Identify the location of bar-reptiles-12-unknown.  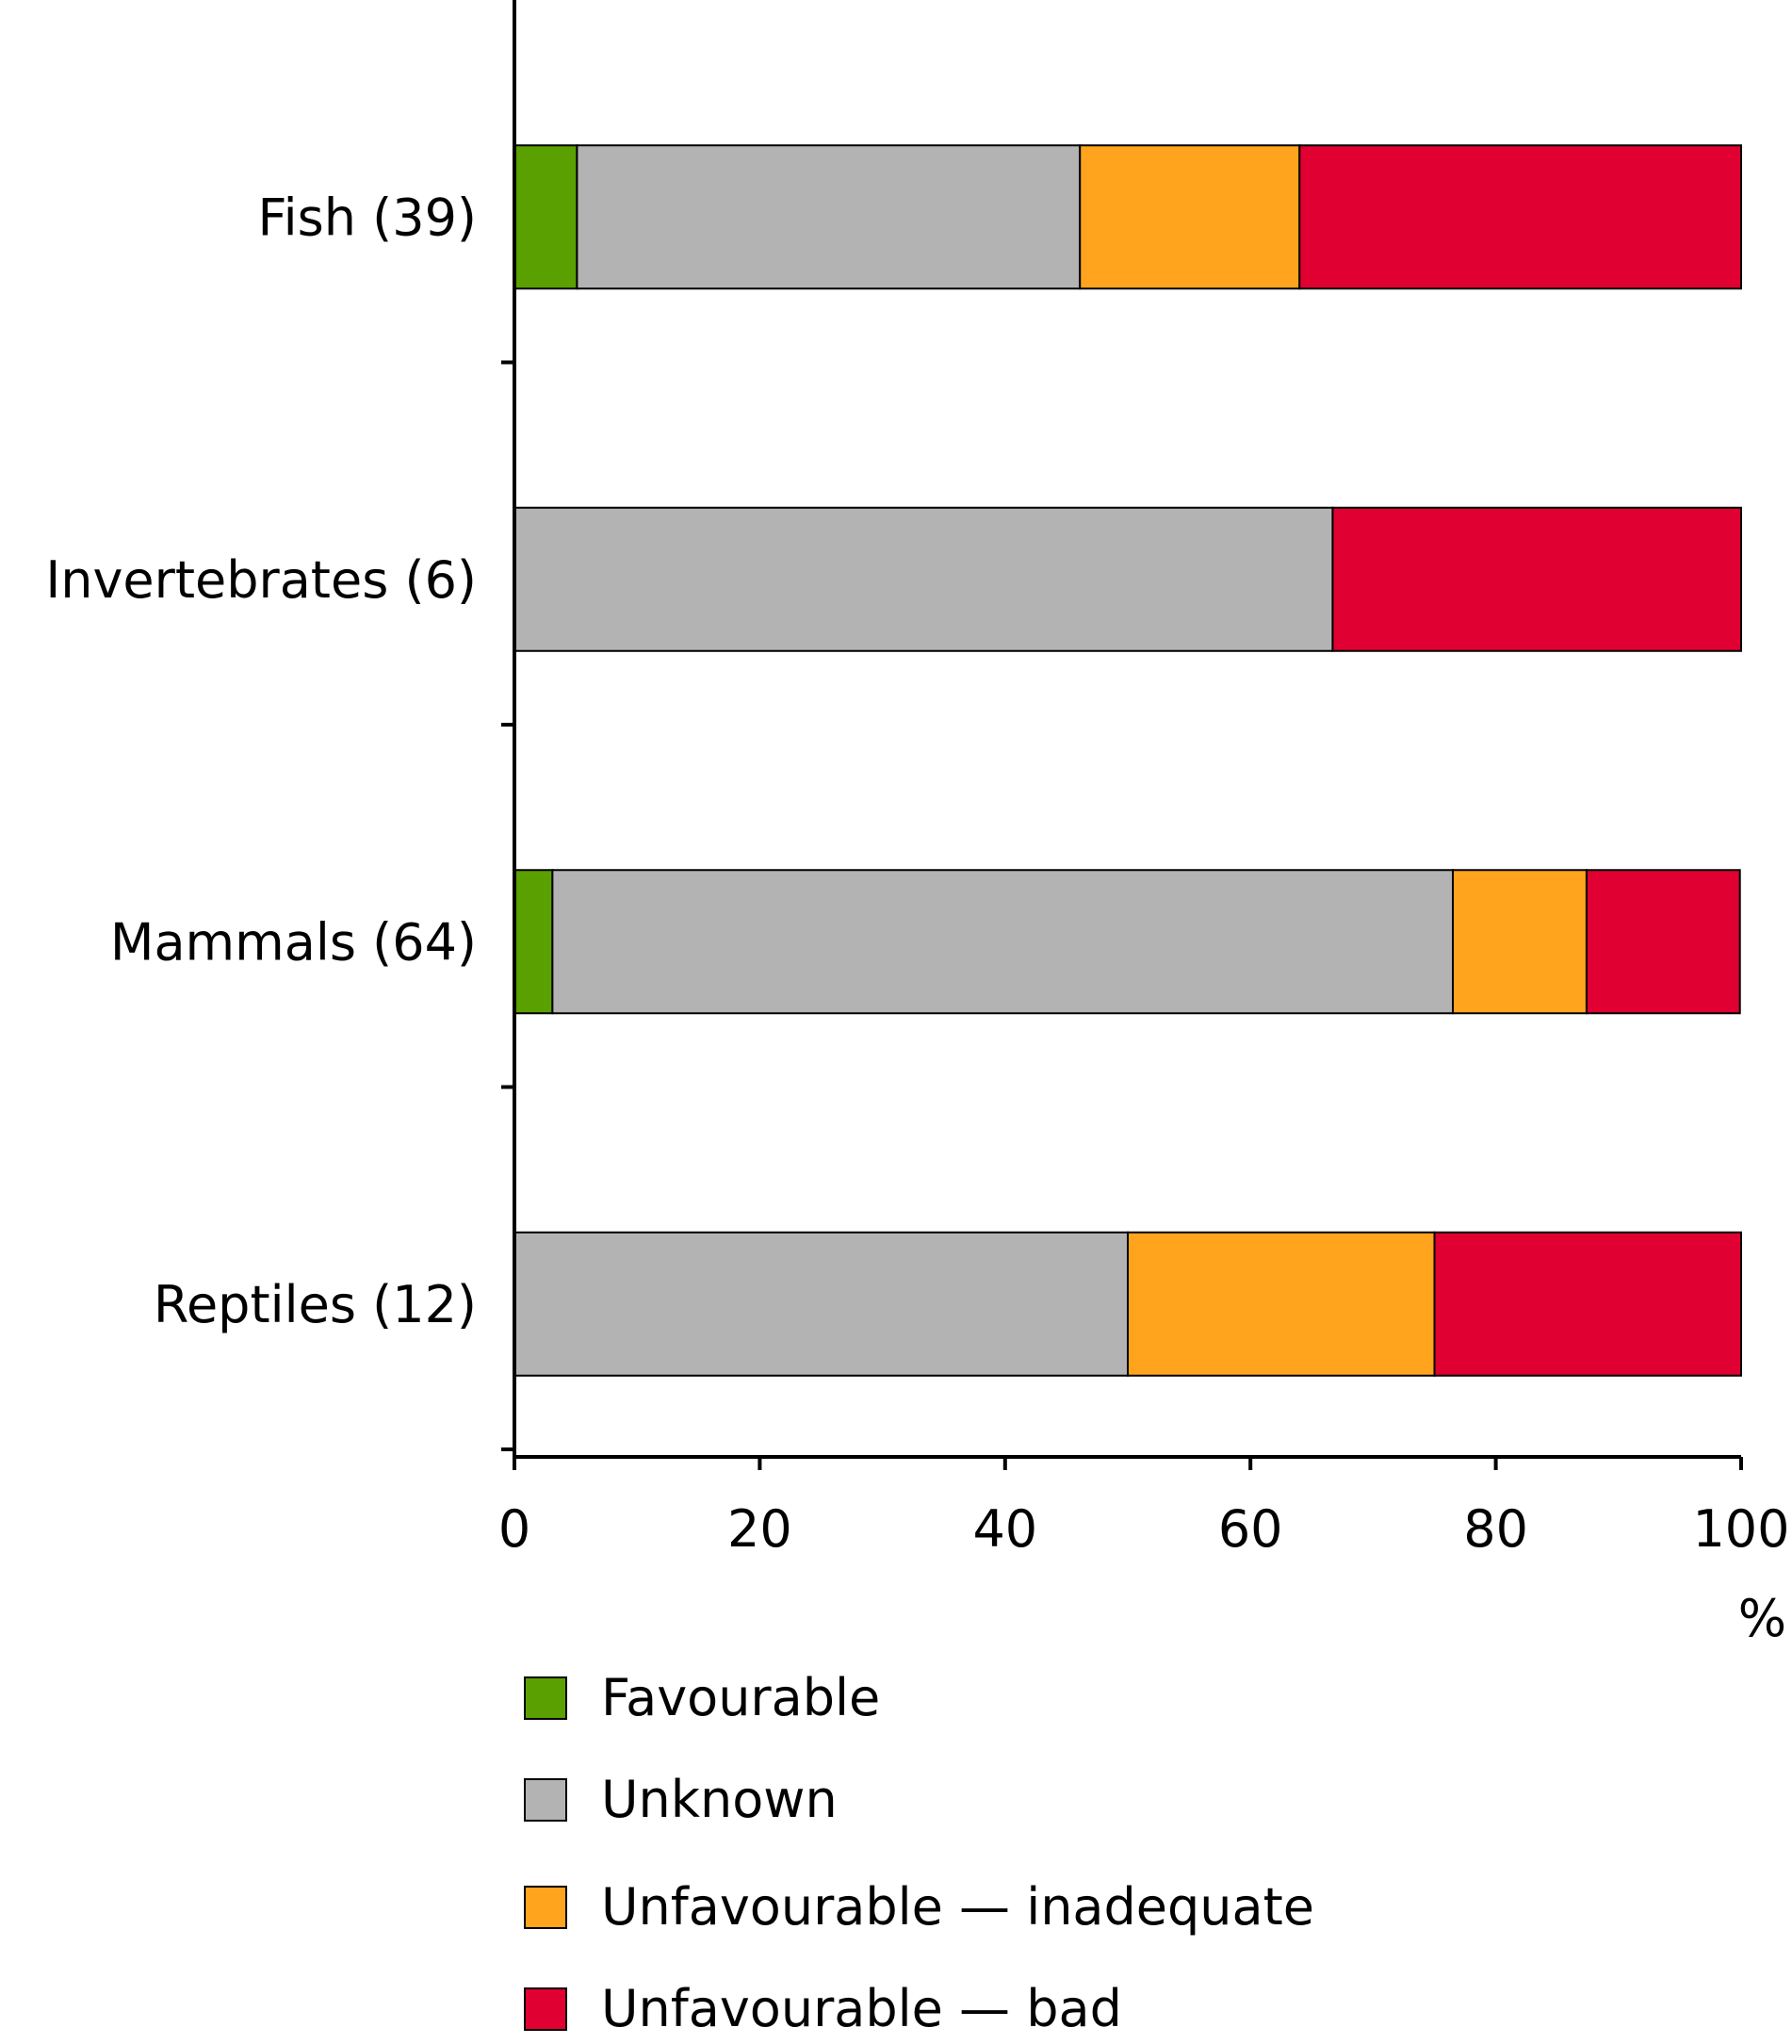
(821, 1304).